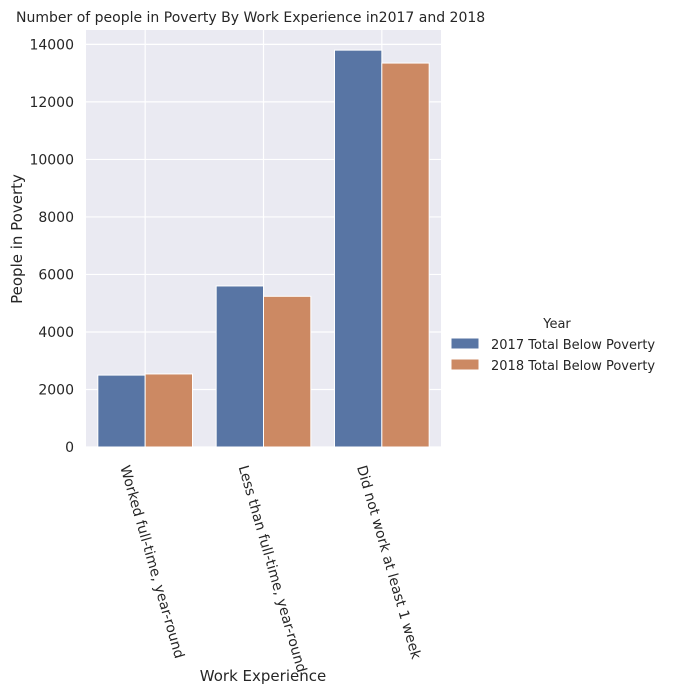 The width and height of the screenshot is (680, 693). What do you see at coordinates (51, 246) in the screenshot?
I see `y-tick-labels: 0 2000 4000 6000 8000 10000 12000 14000` at bounding box center [51, 246].